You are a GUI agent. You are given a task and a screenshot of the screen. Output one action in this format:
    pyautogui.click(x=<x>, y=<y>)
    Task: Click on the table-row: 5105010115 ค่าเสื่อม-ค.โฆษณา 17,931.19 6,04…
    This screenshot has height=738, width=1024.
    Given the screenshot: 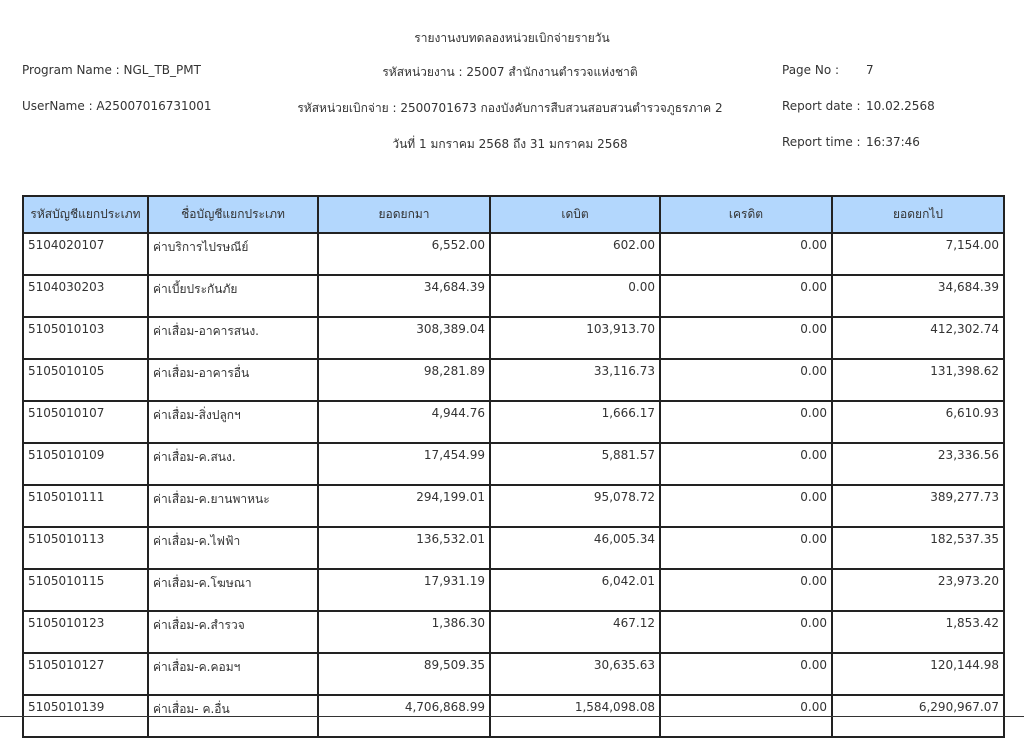 What is the action you would take?
    pyautogui.click(x=513, y=590)
    